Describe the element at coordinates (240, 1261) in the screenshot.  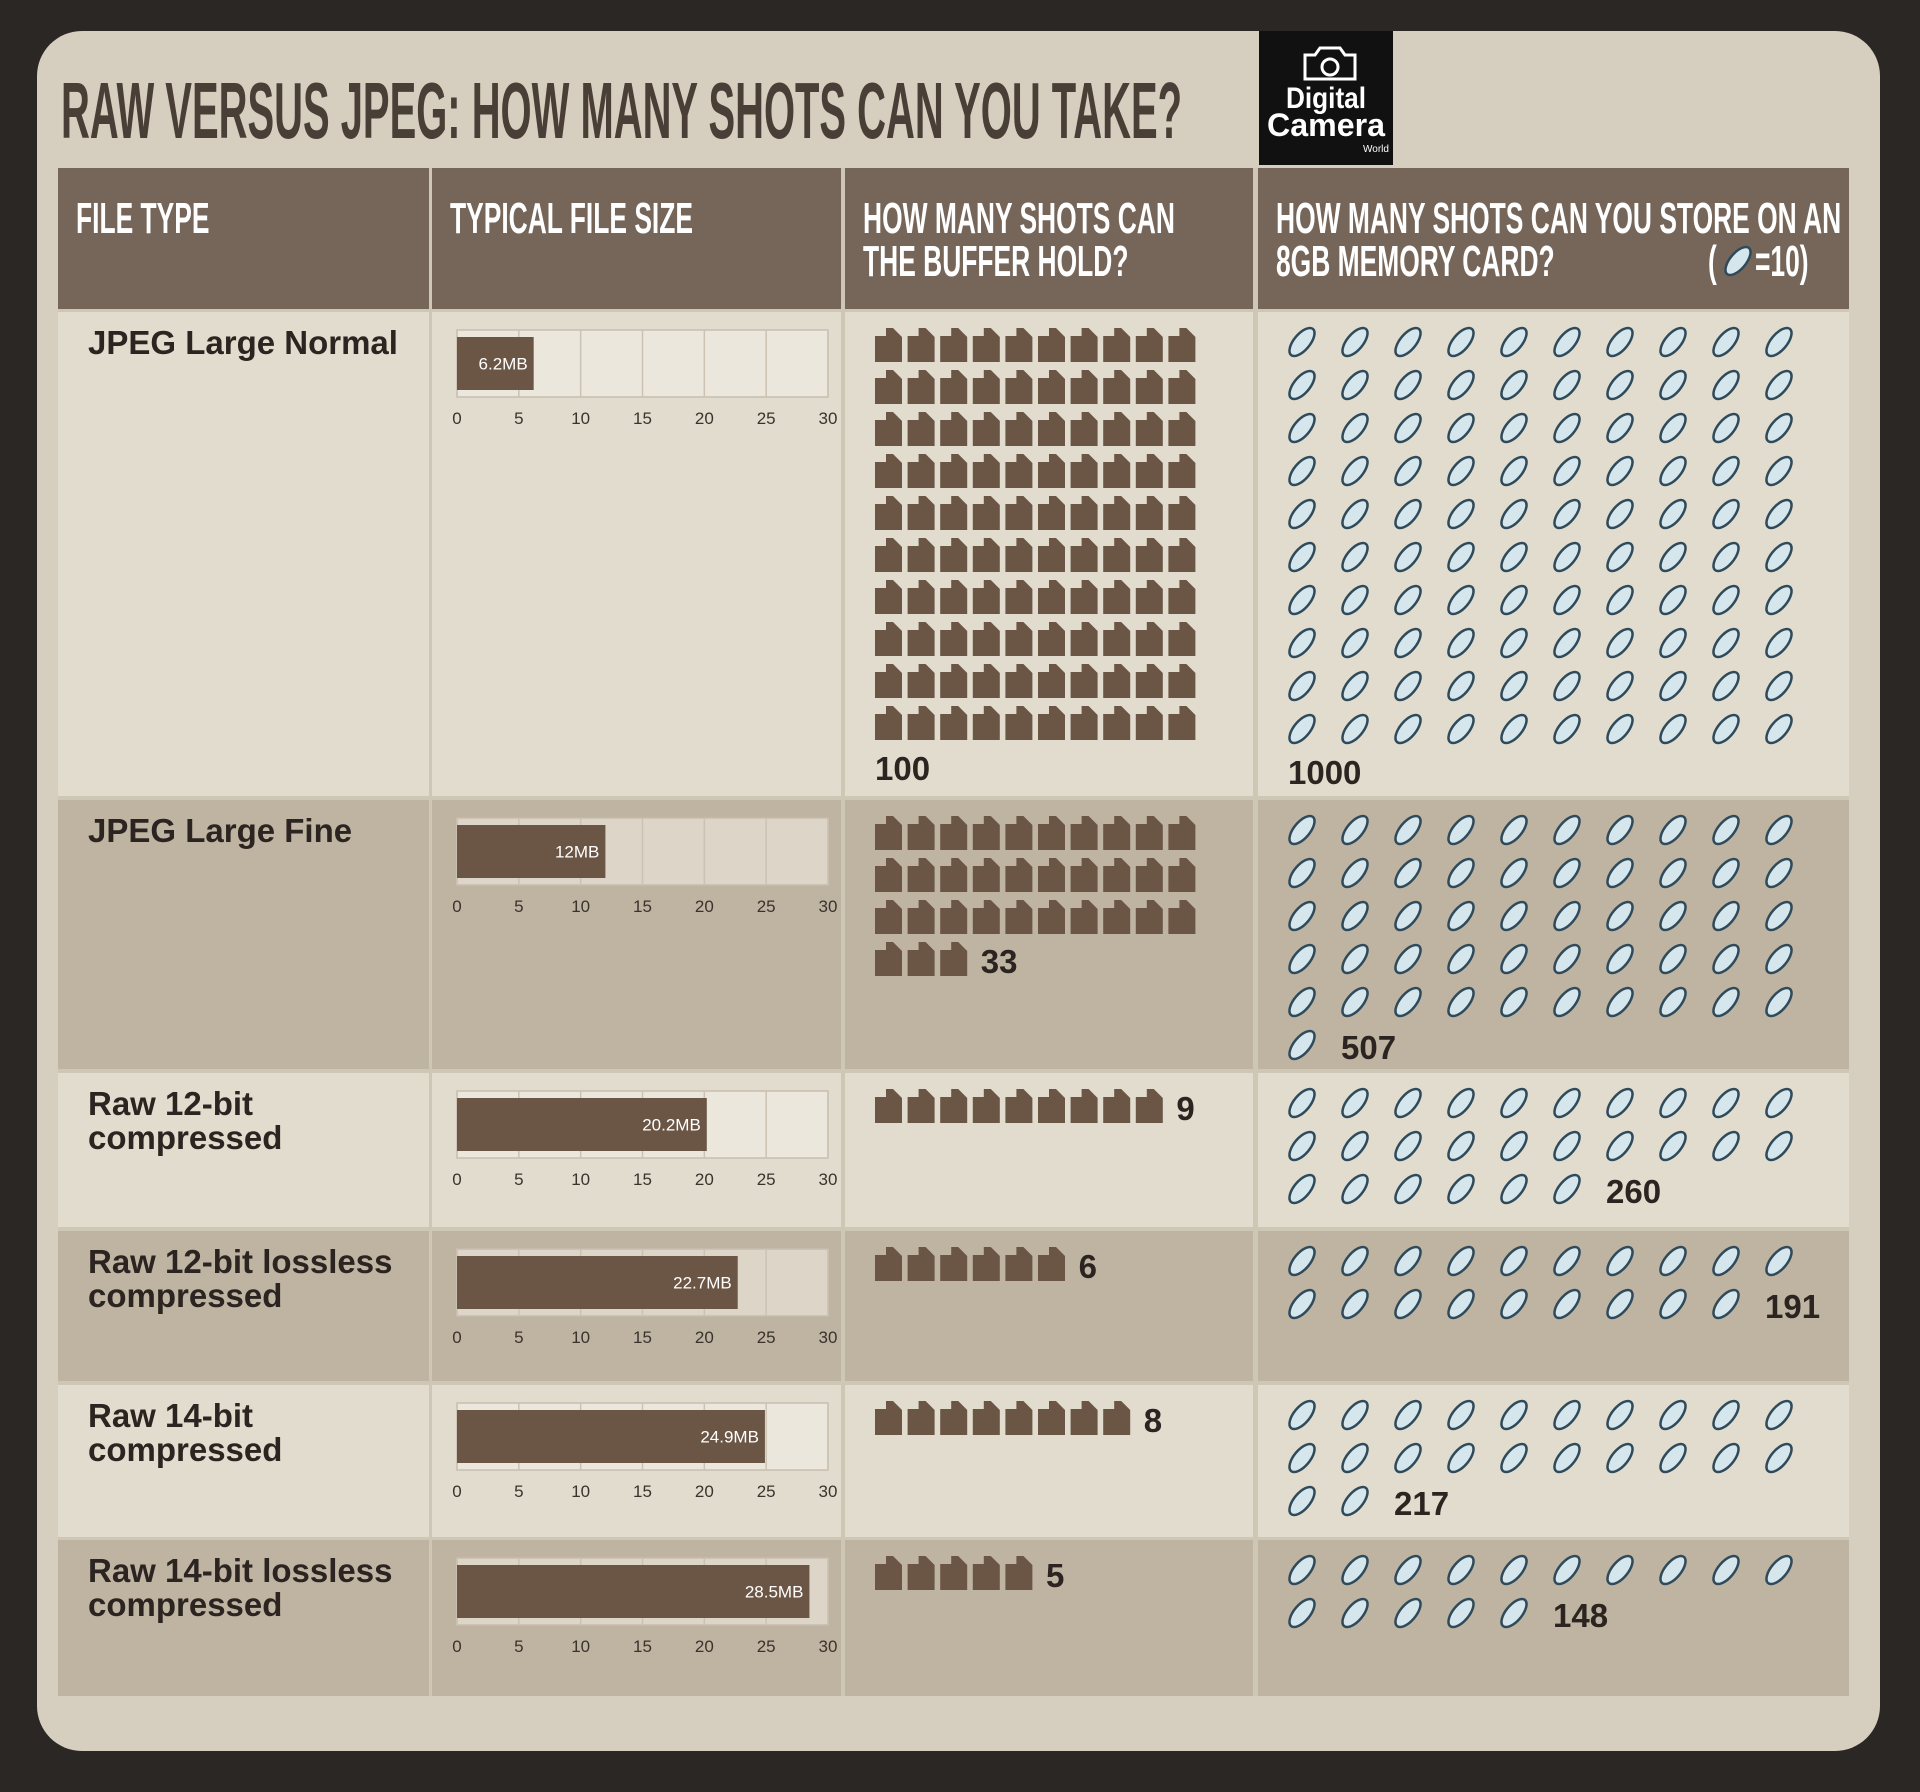
I see `file-type: Raw 12-bit lossless` at that location.